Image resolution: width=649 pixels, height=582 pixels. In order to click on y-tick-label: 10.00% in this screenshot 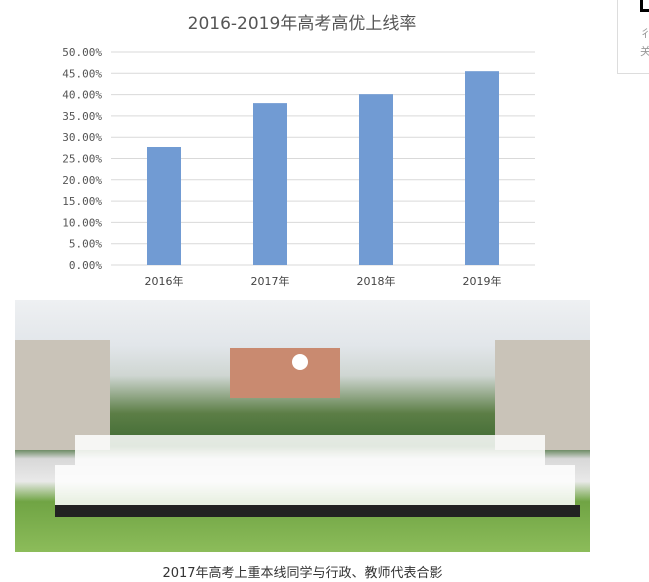, I will do `click(82, 222)`.